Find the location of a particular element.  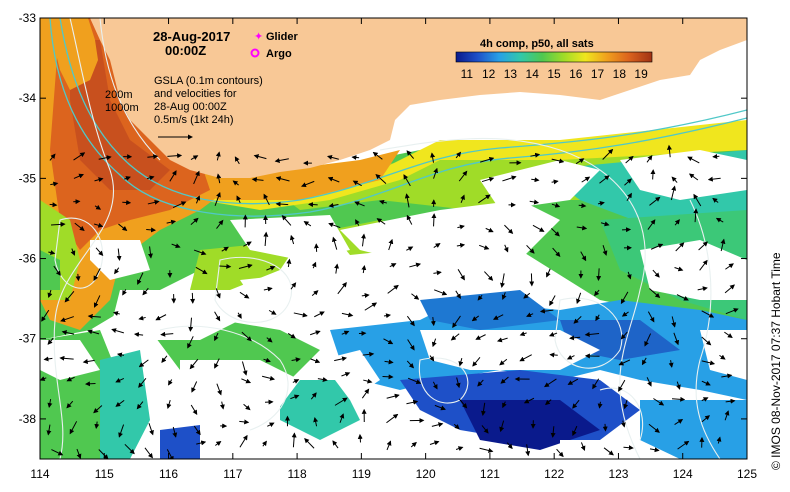

colorbar-tick-label: 16 is located at coordinates (576, 74).